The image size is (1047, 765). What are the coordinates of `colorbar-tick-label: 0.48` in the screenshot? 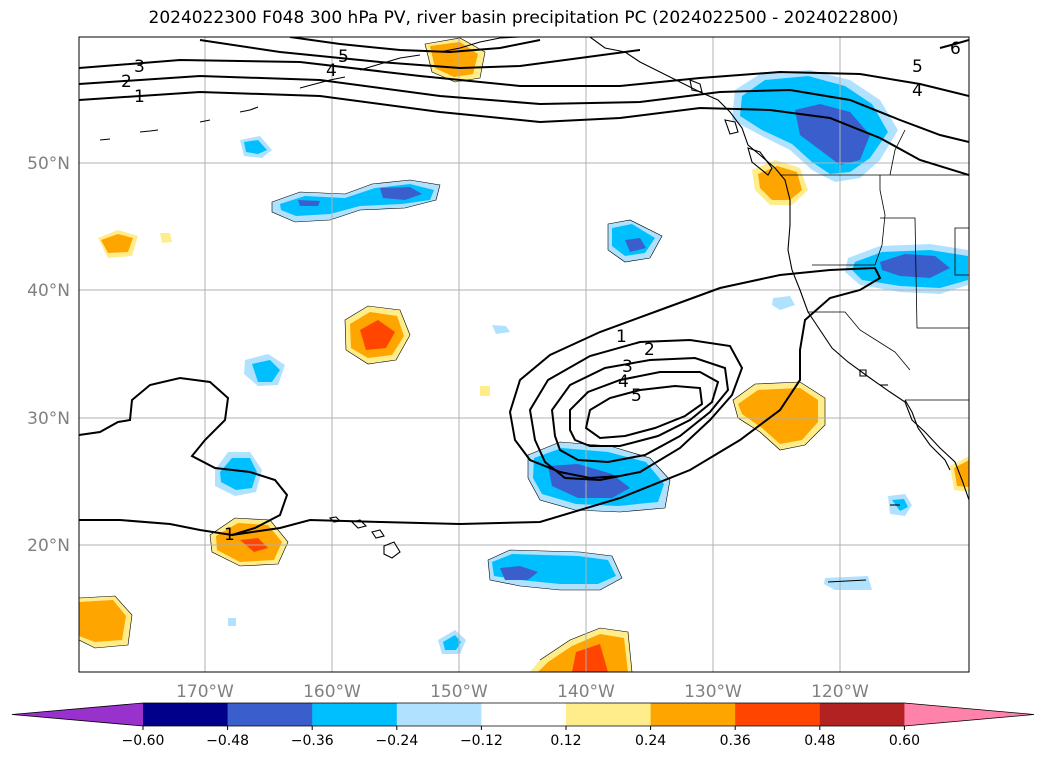 It's located at (819, 741).